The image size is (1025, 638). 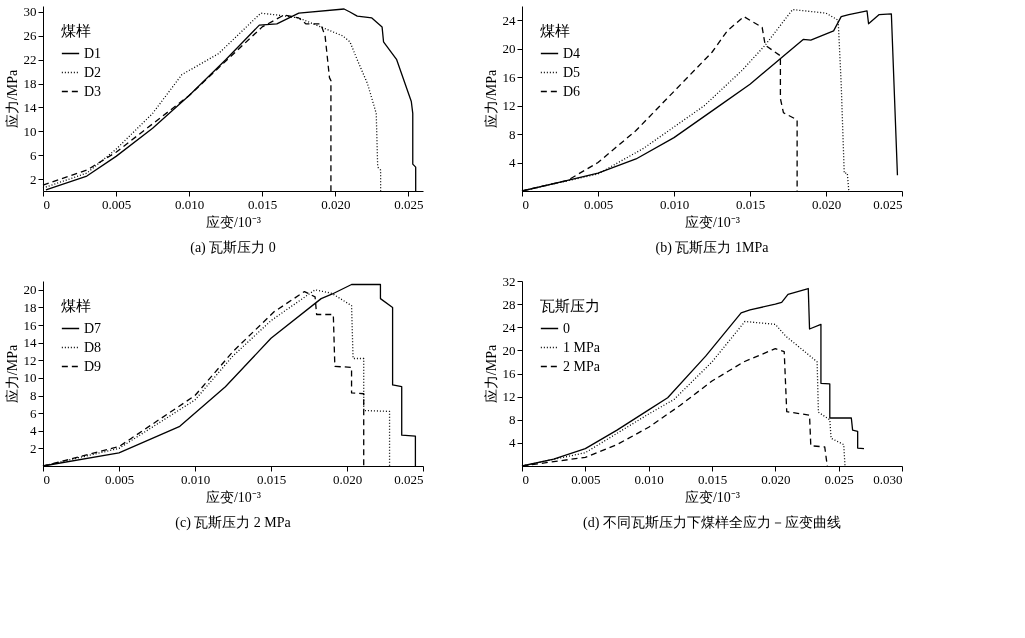 What do you see at coordinates (572, 53) in the screenshot?
I see `legend-label: D4` at bounding box center [572, 53].